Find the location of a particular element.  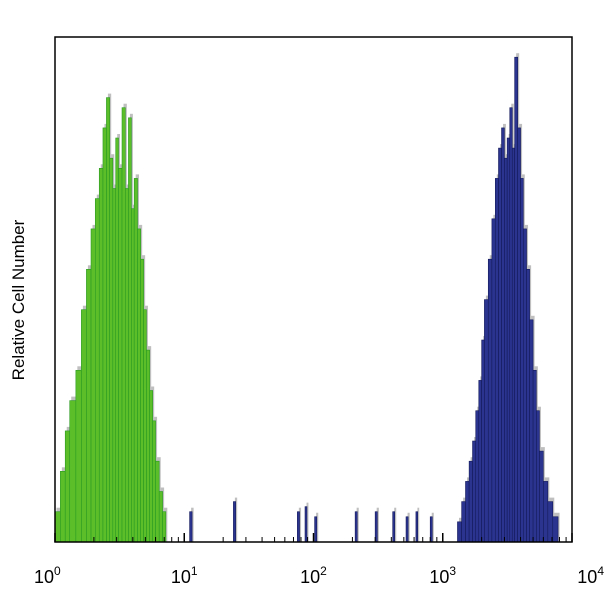

x-tick-label: 10⁰ is located at coordinates (47, 575).